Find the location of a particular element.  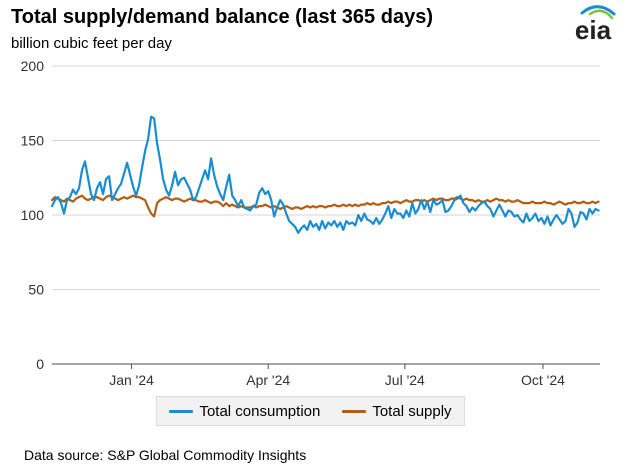

eia-logo: eia is located at coordinates (593, 23).